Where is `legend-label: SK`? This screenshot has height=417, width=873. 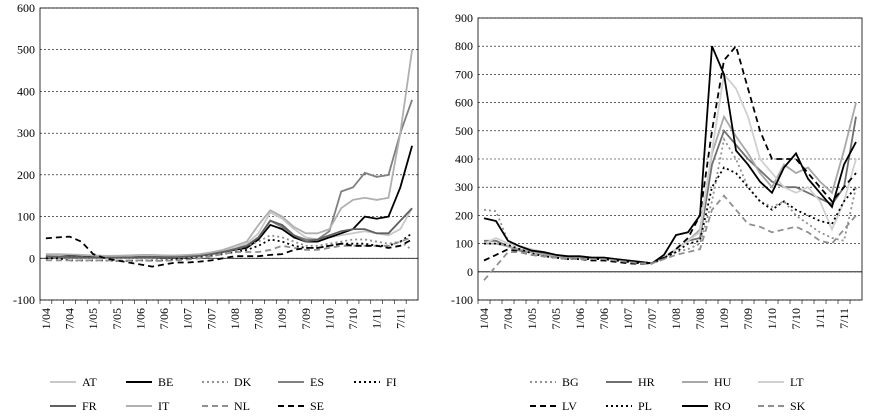
legend-label: SK is located at coordinates (798, 406).